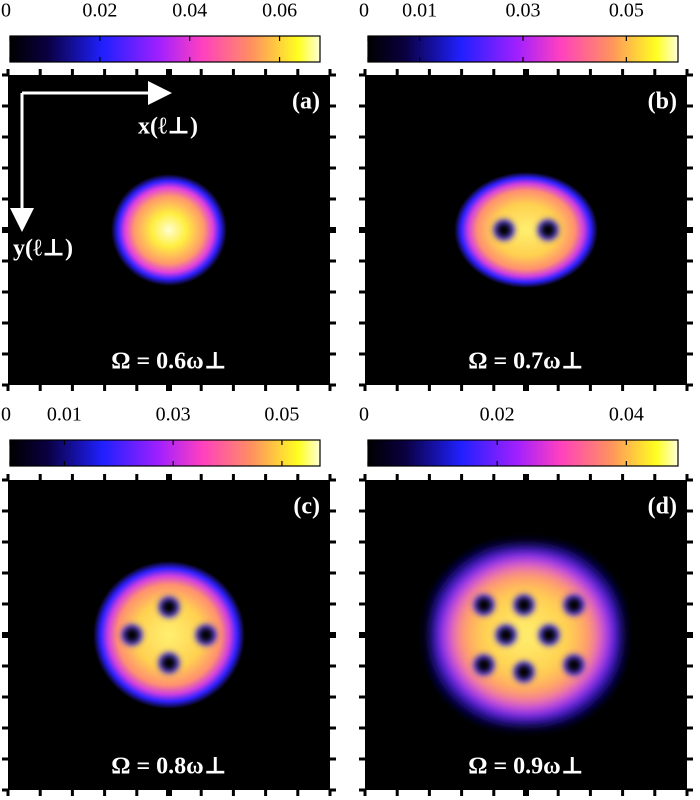  Describe the element at coordinates (662, 102) in the screenshot. I see `panel-label: (b)` at that location.